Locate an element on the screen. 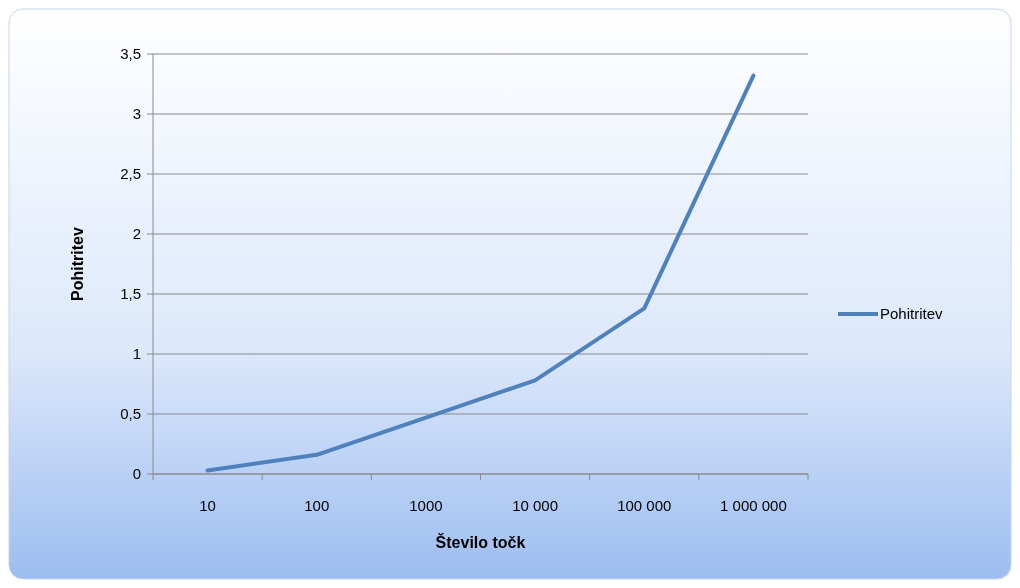 The height and width of the screenshot is (588, 1020). x-tick-label: 100 is located at coordinates (317, 505).